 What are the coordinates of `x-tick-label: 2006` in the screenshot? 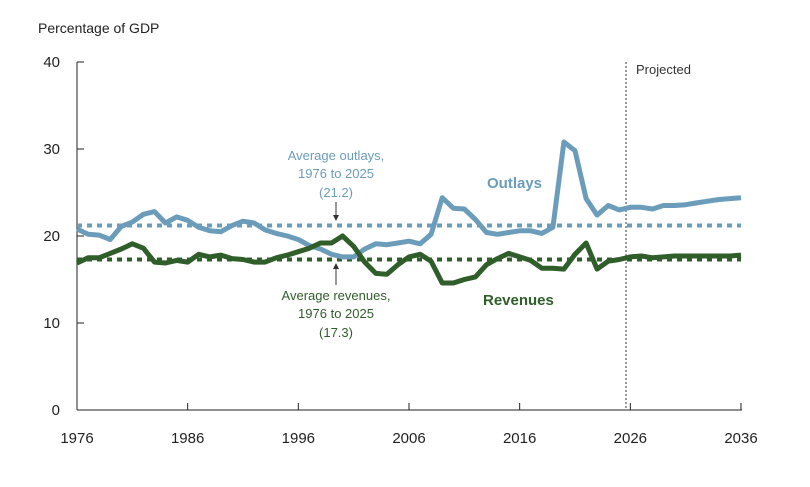 It's located at (408, 438).